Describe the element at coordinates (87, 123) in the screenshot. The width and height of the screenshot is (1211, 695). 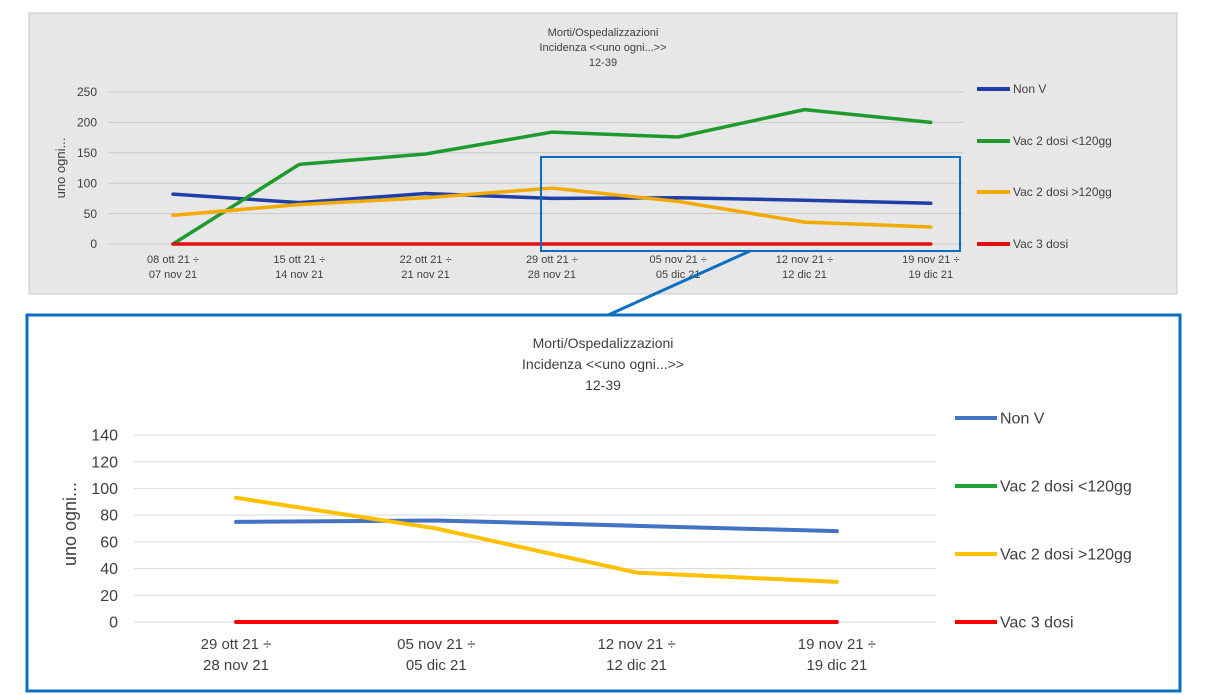
I see `y-tick-label: 200` at that location.